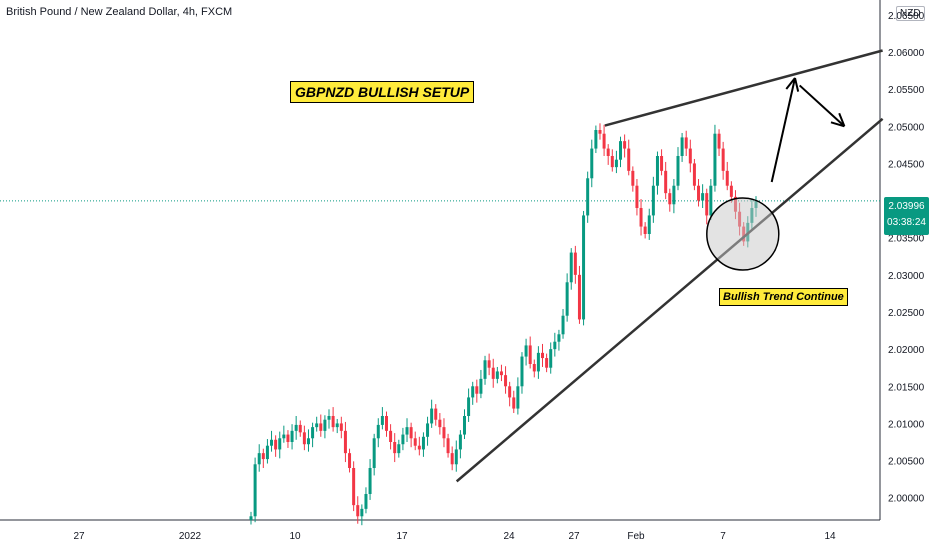 The width and height of the screenshot is (932, 550). What do you see at coordinates (906, 16) in the screenshot?
I see `y-tick-label: 2.06500` at bounding box center [906, 16].